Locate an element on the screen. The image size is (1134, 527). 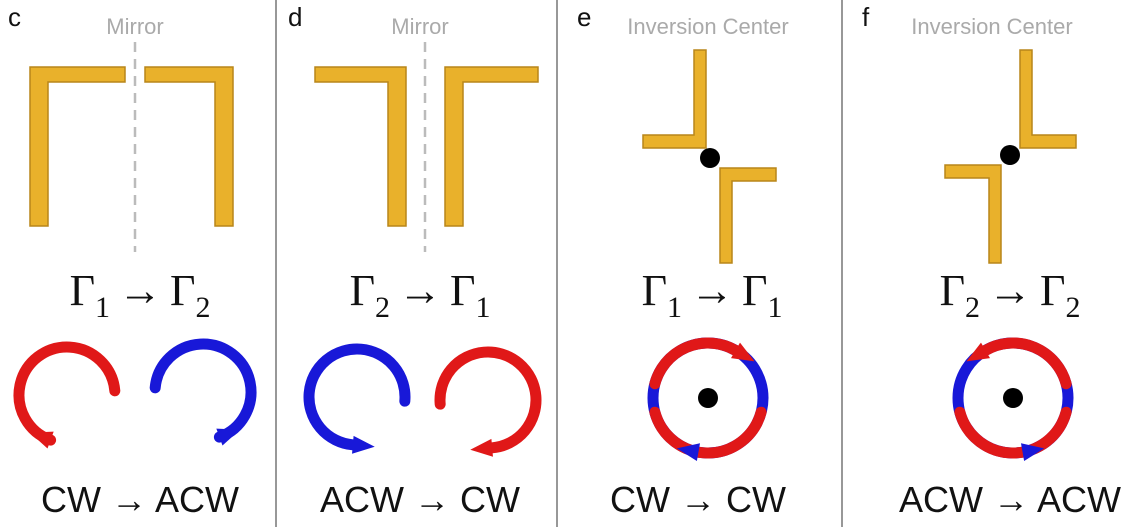
panel-letter: c is located at coordinates (14, 17).